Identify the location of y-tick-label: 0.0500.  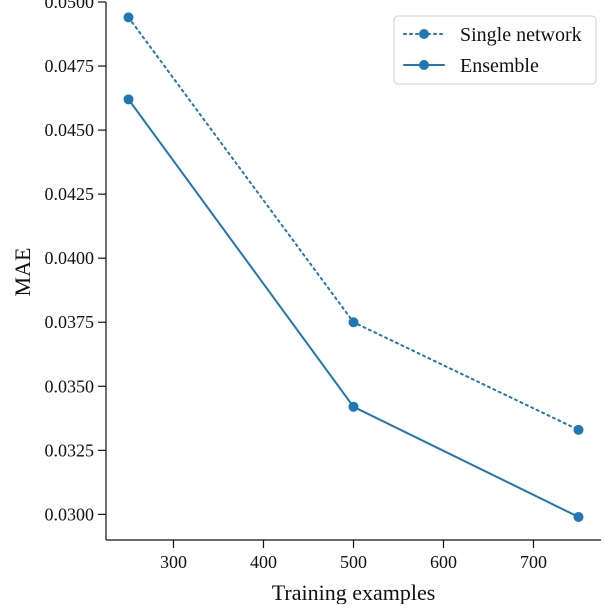
(70, 6).